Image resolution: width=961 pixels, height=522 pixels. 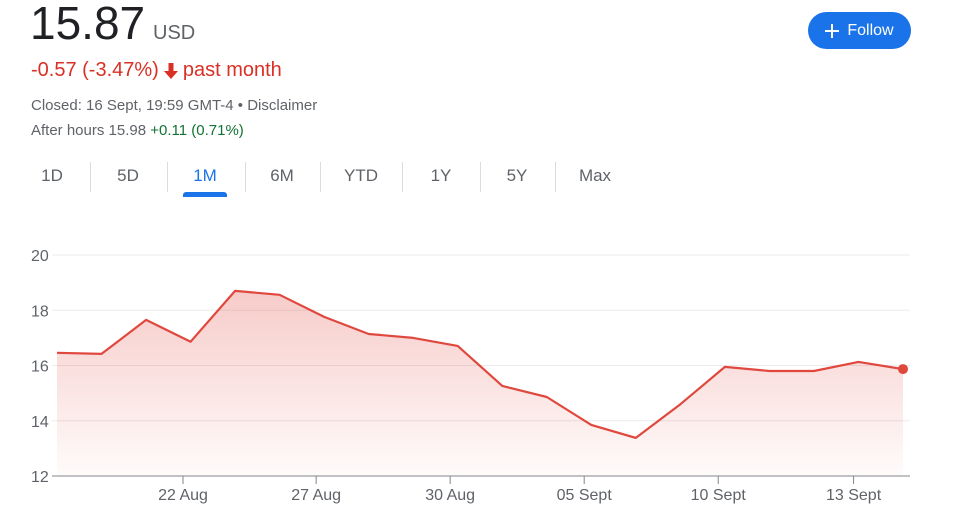 I want to click on x-tick-label: 13 Sept, so click(x=854, y=495).